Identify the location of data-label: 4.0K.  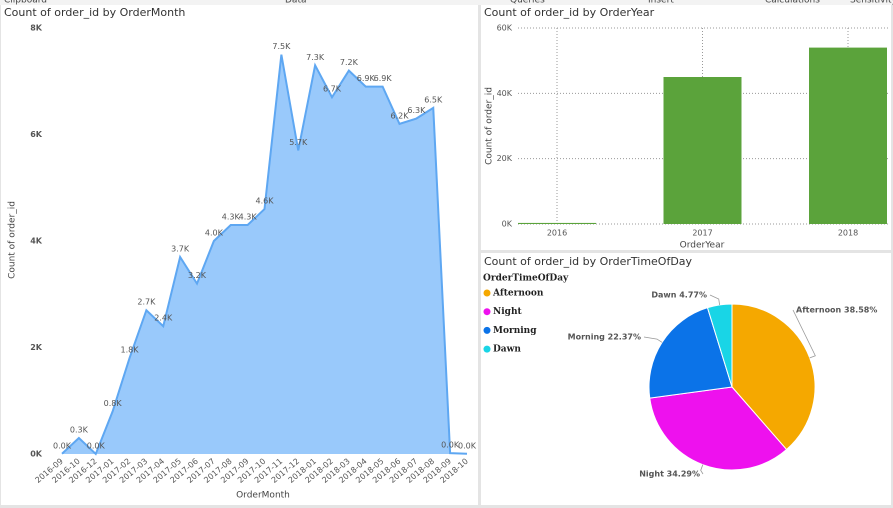
(214, 233).